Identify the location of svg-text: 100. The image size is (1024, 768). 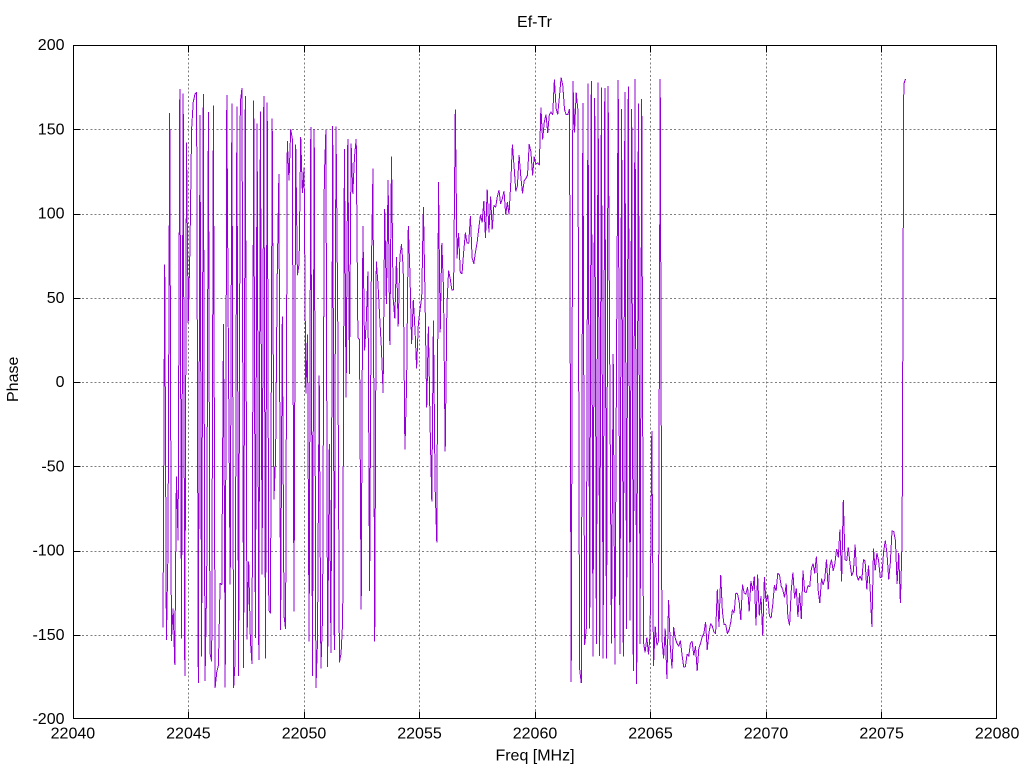
(51, 214).